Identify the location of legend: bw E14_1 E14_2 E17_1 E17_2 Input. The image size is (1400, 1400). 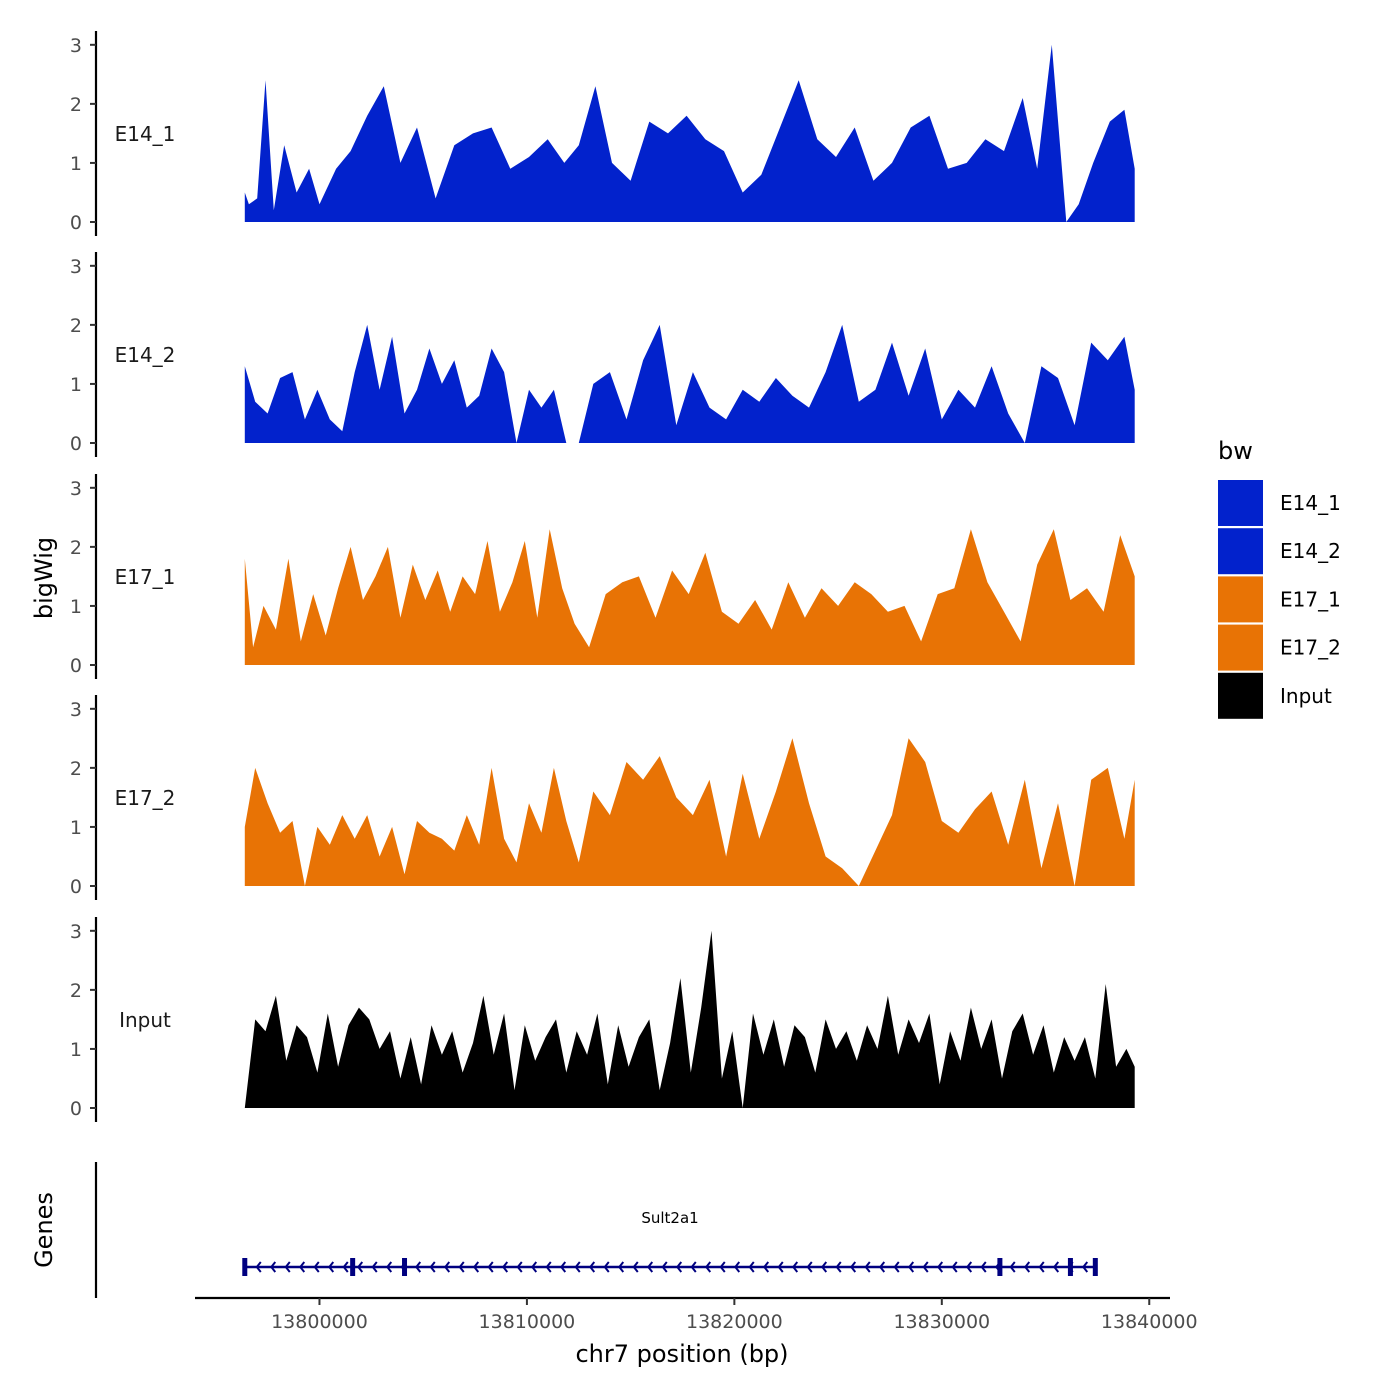
(1279, 578).